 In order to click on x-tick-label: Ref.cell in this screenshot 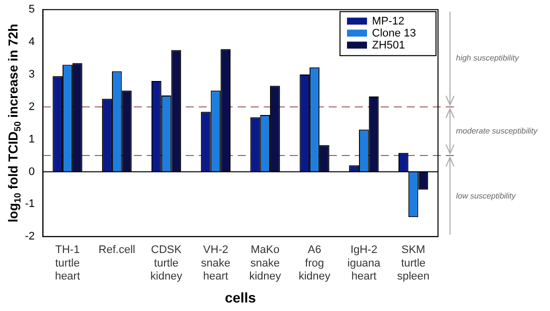, I will do `click(117, 250)`.